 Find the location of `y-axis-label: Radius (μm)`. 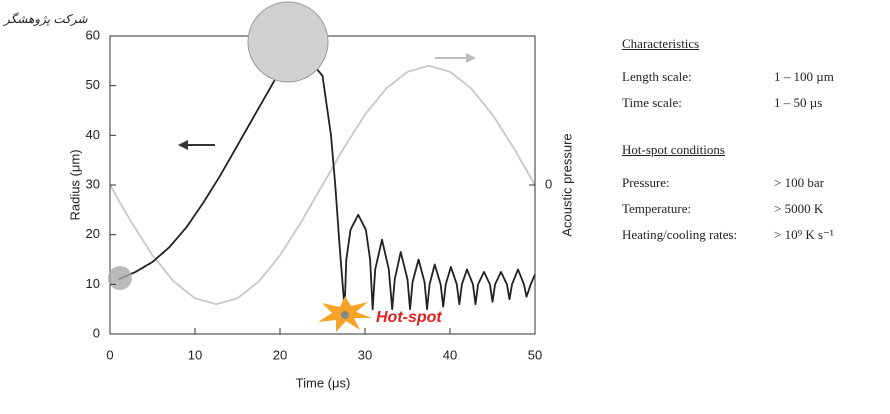

y-axis-label: Radius (μm) is located at coordinates (74, 184).